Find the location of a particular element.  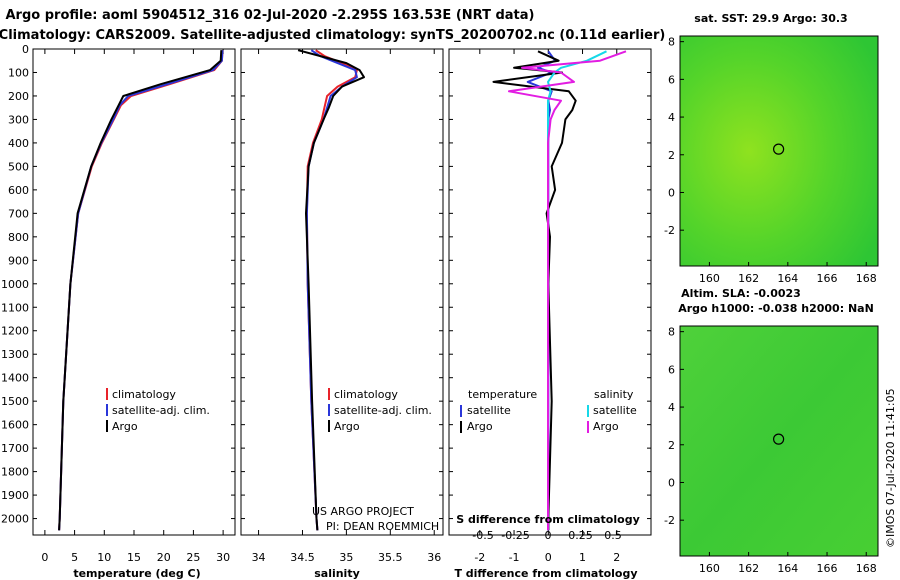

sla-map-subtitle: Argo h1000: -0.038 h2000: NaN is located at coordinates (776, 308).